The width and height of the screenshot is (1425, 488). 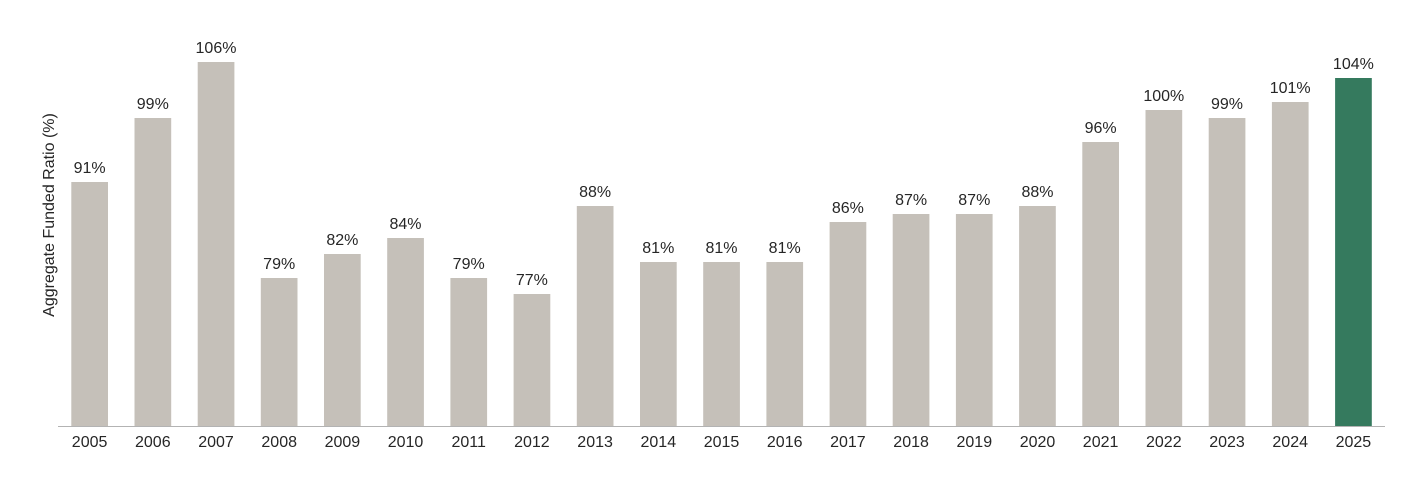 I want to click on value-label-2024: 101%, so click(x=1290, y=88).